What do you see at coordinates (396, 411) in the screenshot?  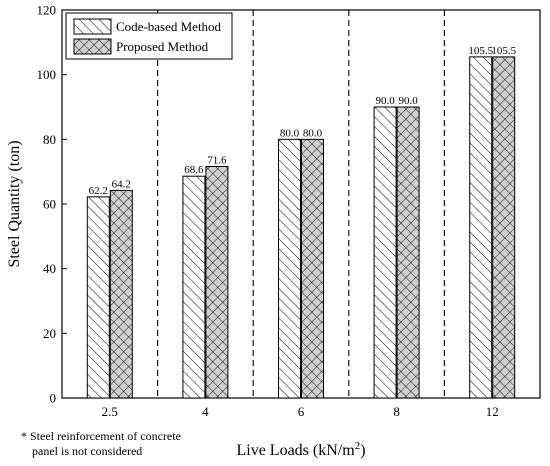 I see `x-tick-label: 8` at bounding box center [396, 411].